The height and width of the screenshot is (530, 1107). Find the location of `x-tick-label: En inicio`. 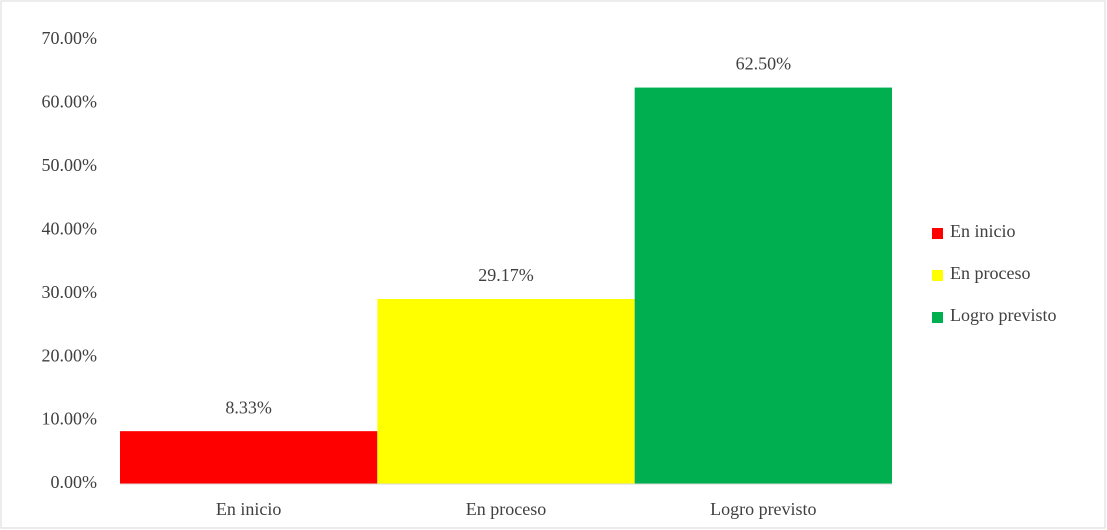

x-tick-label: En inicio is located at coordinates (249, 509).